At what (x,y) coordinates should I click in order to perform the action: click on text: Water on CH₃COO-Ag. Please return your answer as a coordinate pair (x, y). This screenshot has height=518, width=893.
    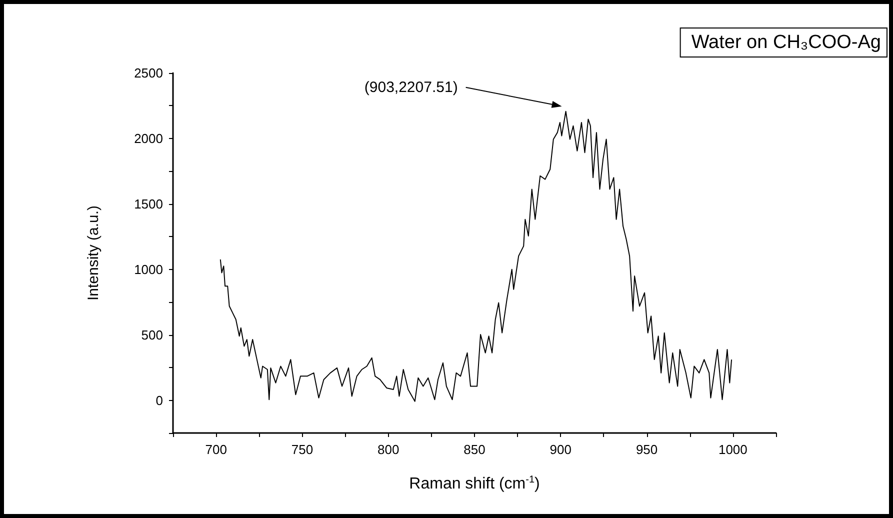
    Looking at the image, I should click on (786, 42).